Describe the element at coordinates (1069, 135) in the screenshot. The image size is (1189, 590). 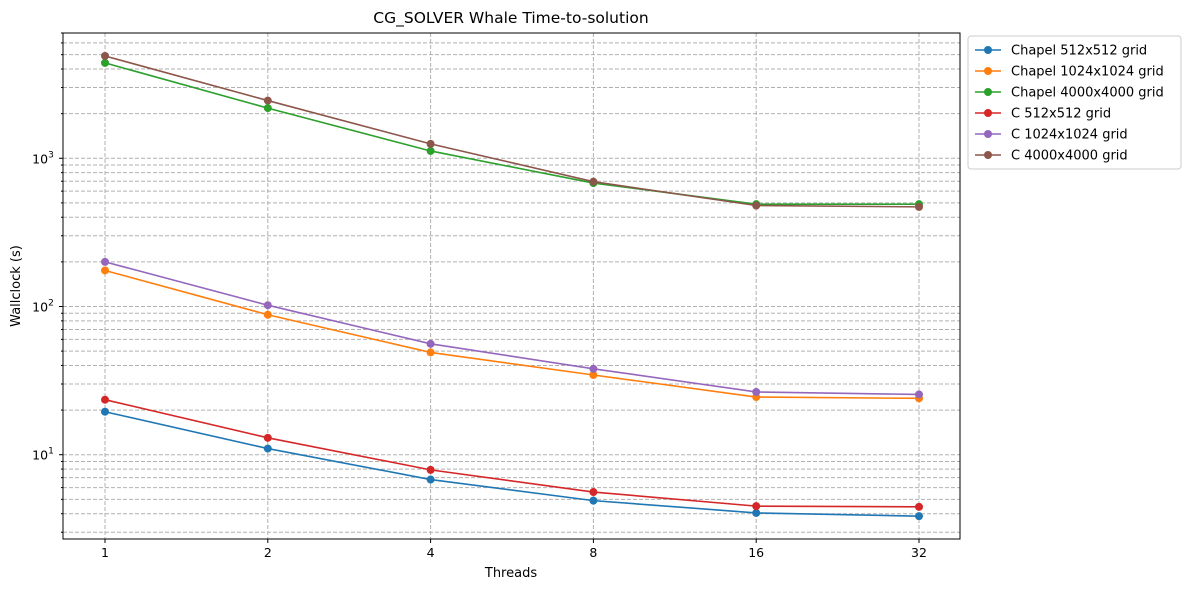
I see `legend-label: C 1024x1024 grid` at that location.